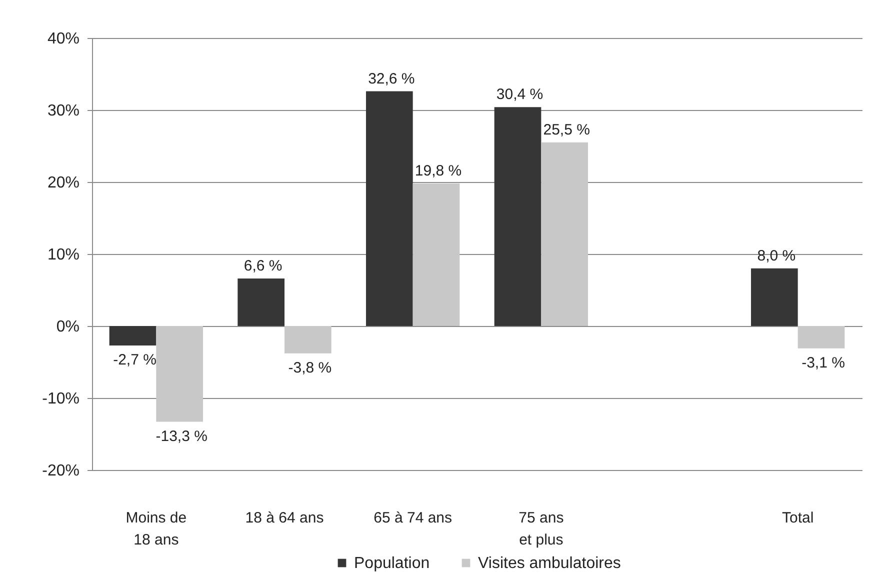 This screenshot has height=583, width=874. Describe the element at coordinates (68, 327) in the screenshot. I see `y-tick-label: 0%` at that location.